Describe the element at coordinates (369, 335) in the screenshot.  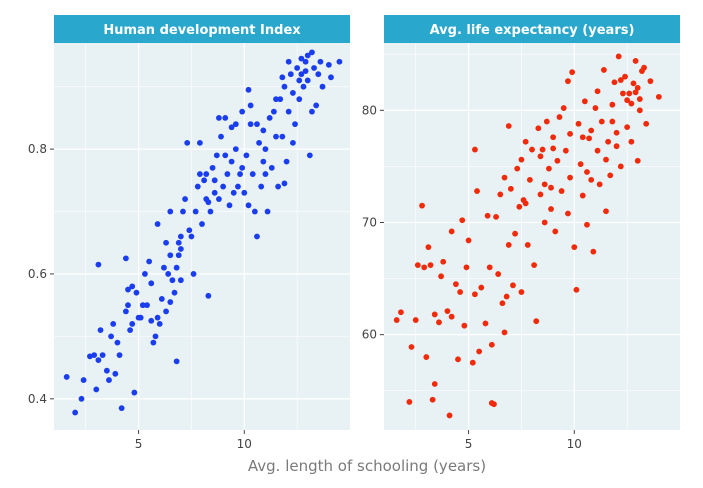
I see `y-tick-label: 60` at that location.